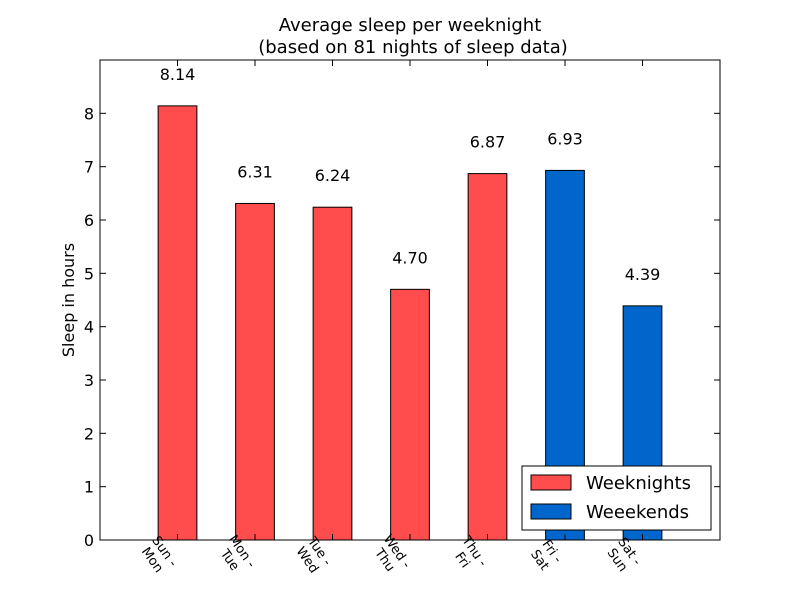 The height and width of the screenshot is (600, 800). Describe the element at coordinates (89, 487) in the screenshot. I see `y-tick-label: 1` at that location.